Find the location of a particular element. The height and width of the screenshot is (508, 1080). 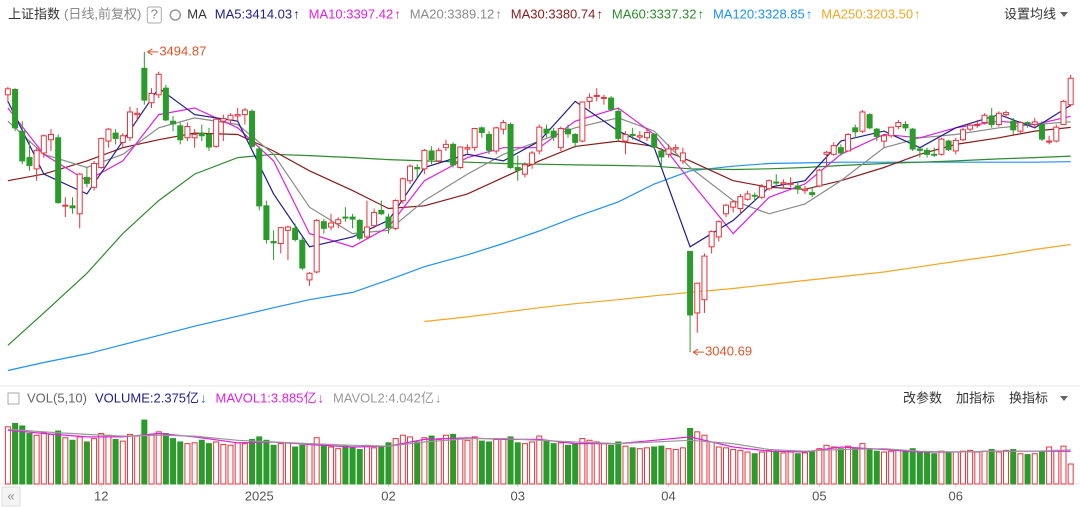

scroll-left-icon: « is located at coordinates (10, 495).